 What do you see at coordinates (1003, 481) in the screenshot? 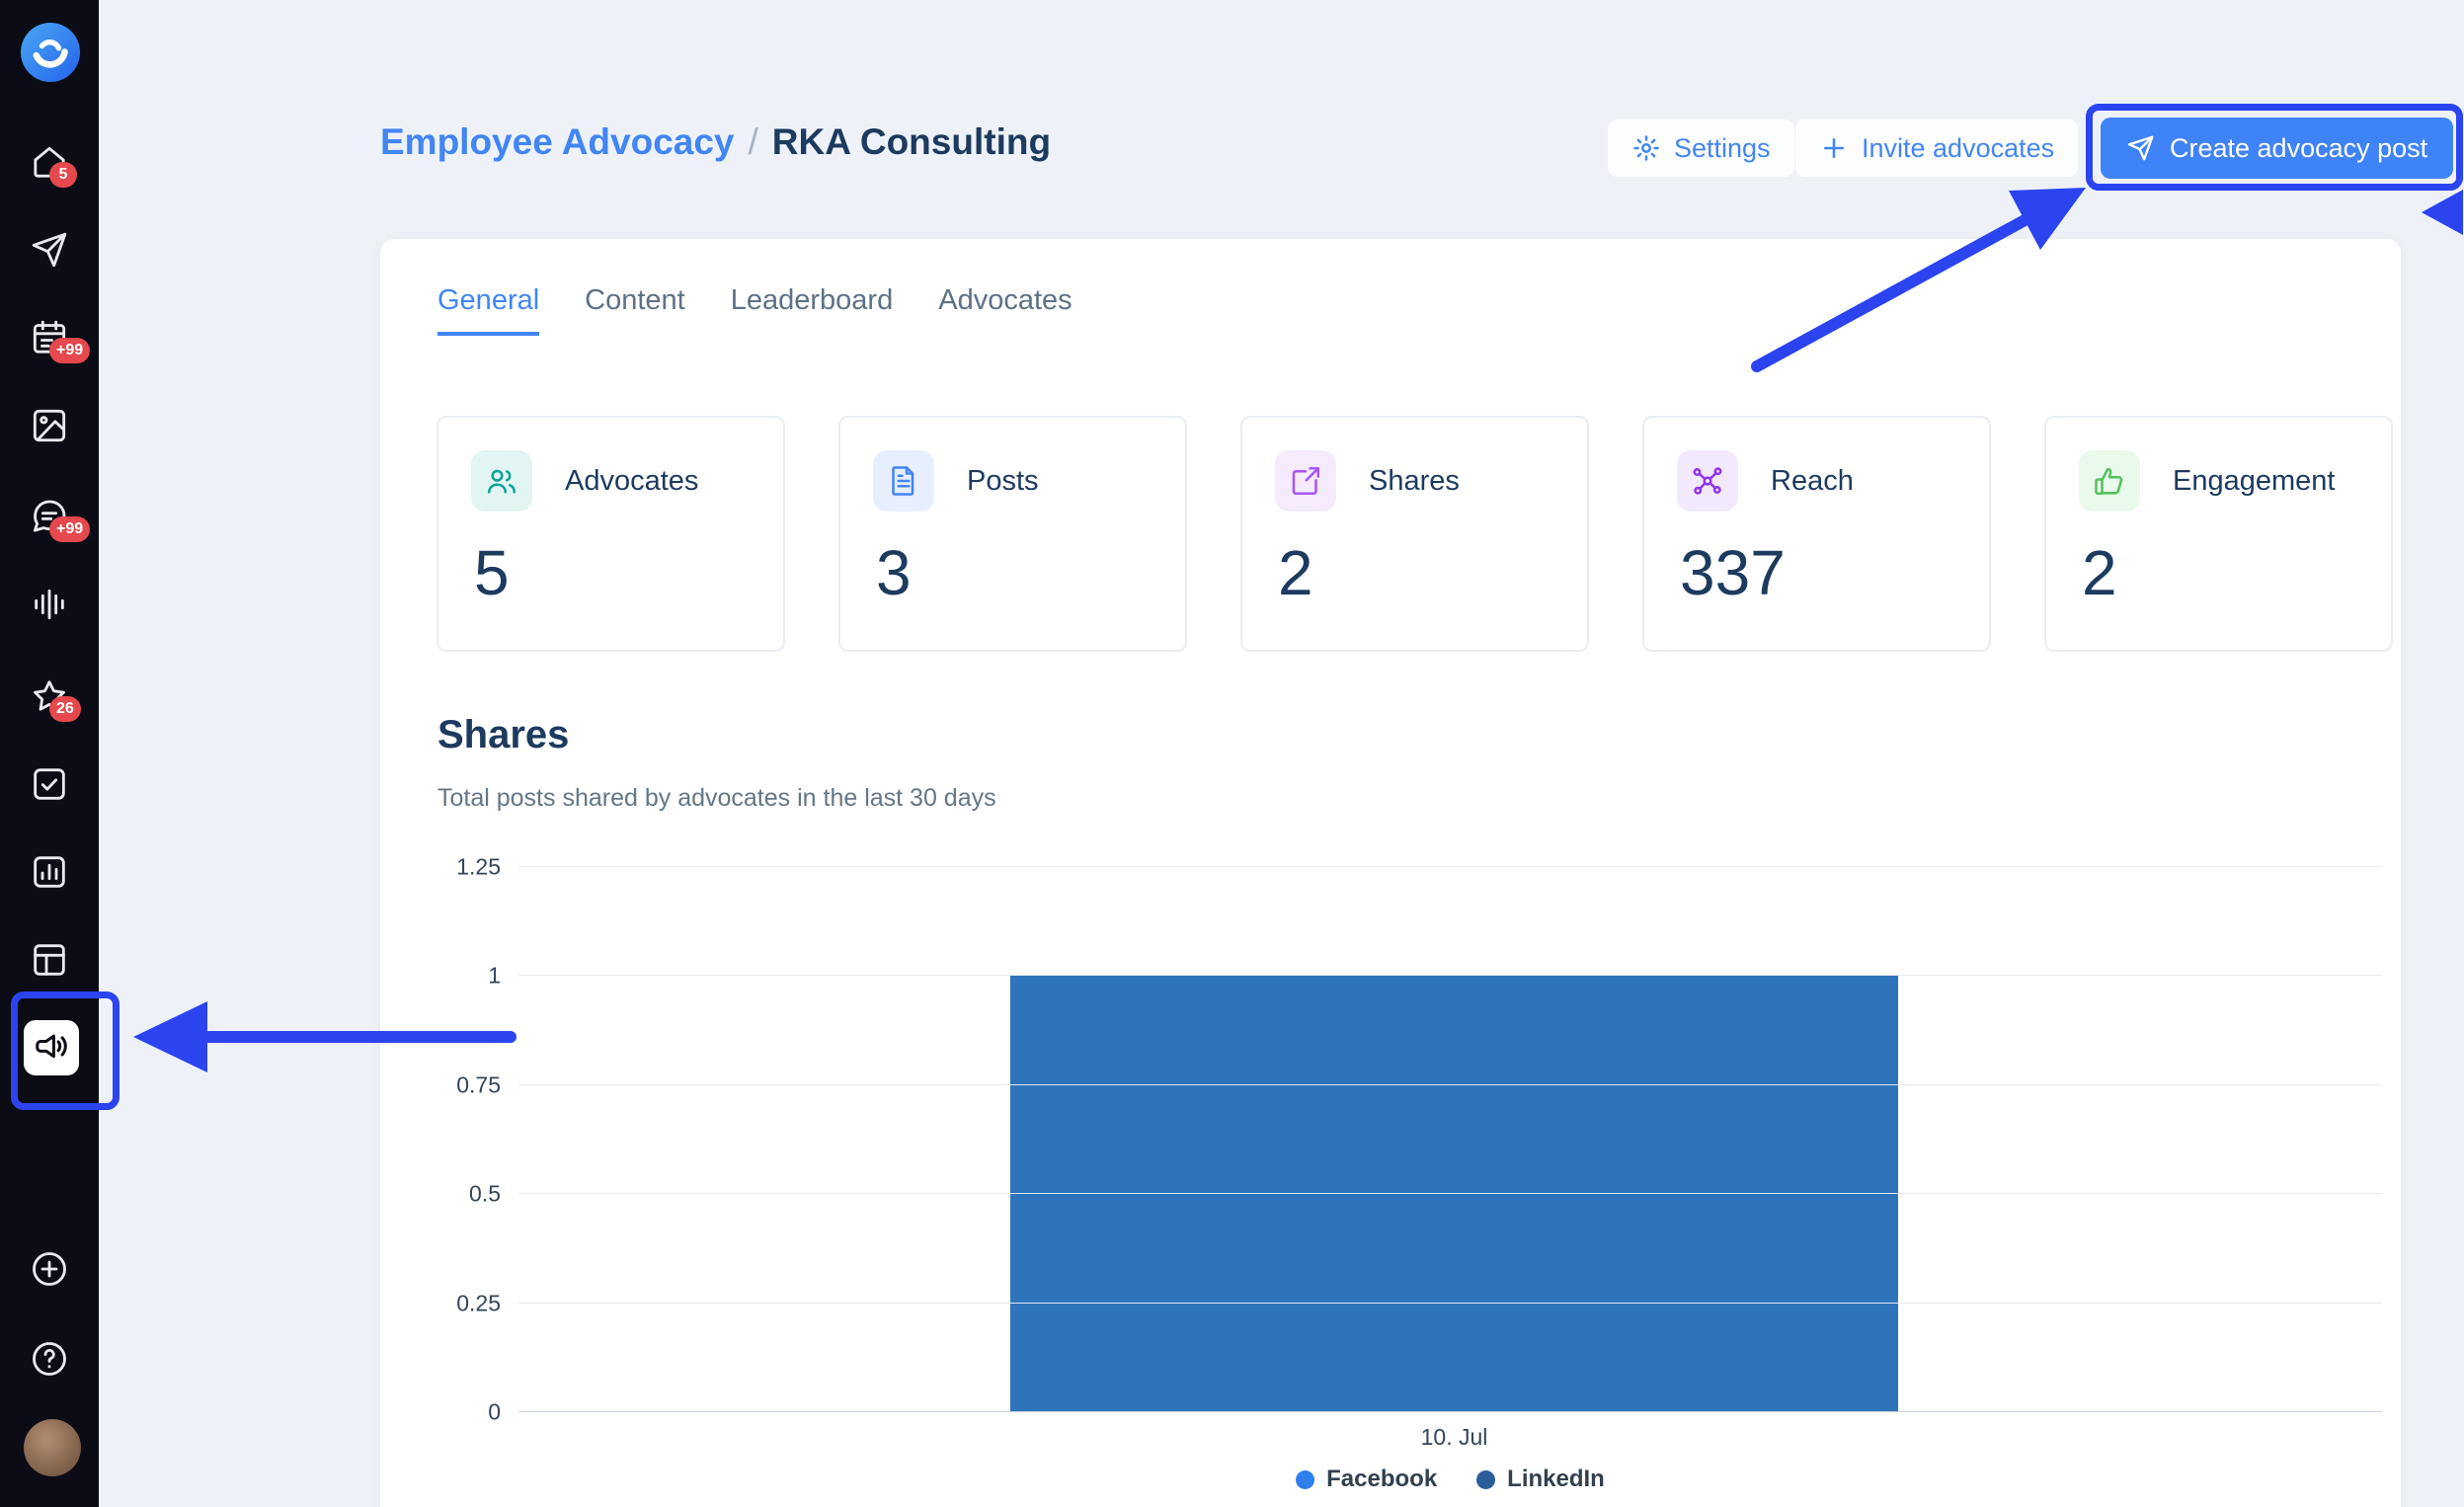
I see `stat-label: Posts` at bounding box center [1003, 481].